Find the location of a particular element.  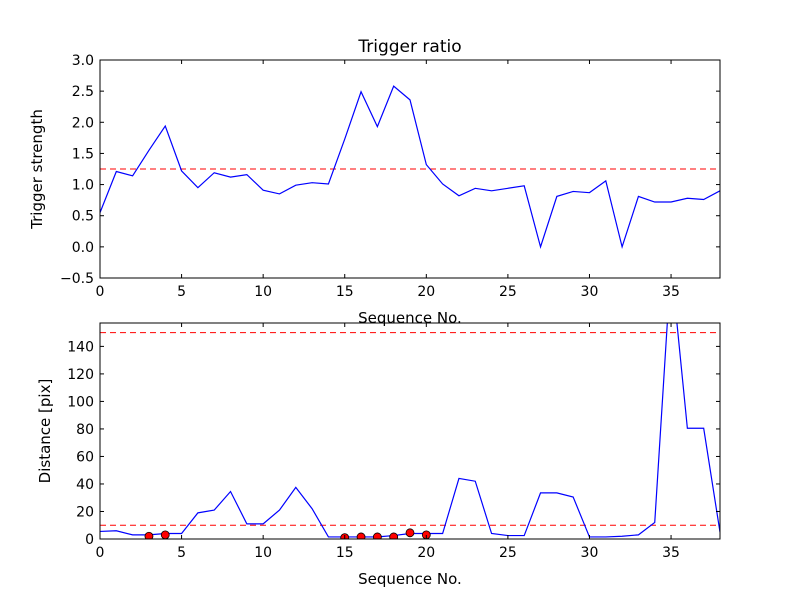

y-tick-label: 0.0 is located at coordinates (83, 248).